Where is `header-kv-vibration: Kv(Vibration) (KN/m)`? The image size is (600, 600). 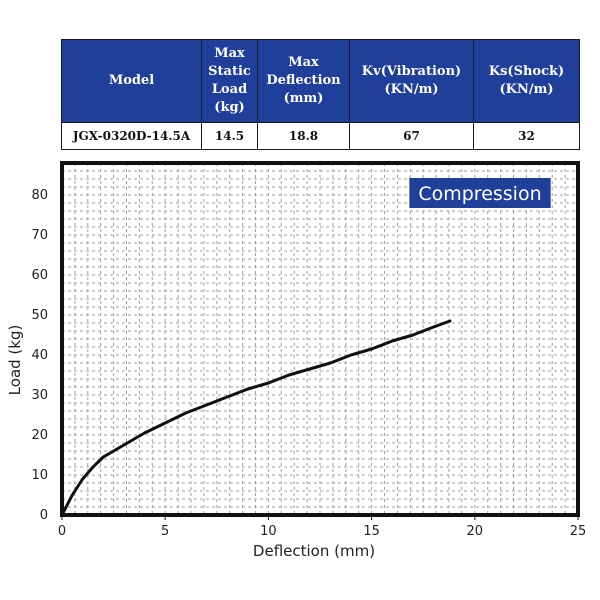 header-kv-vibration: Kv(Vibration) (KN/m) is located at coordinates (411, 81).